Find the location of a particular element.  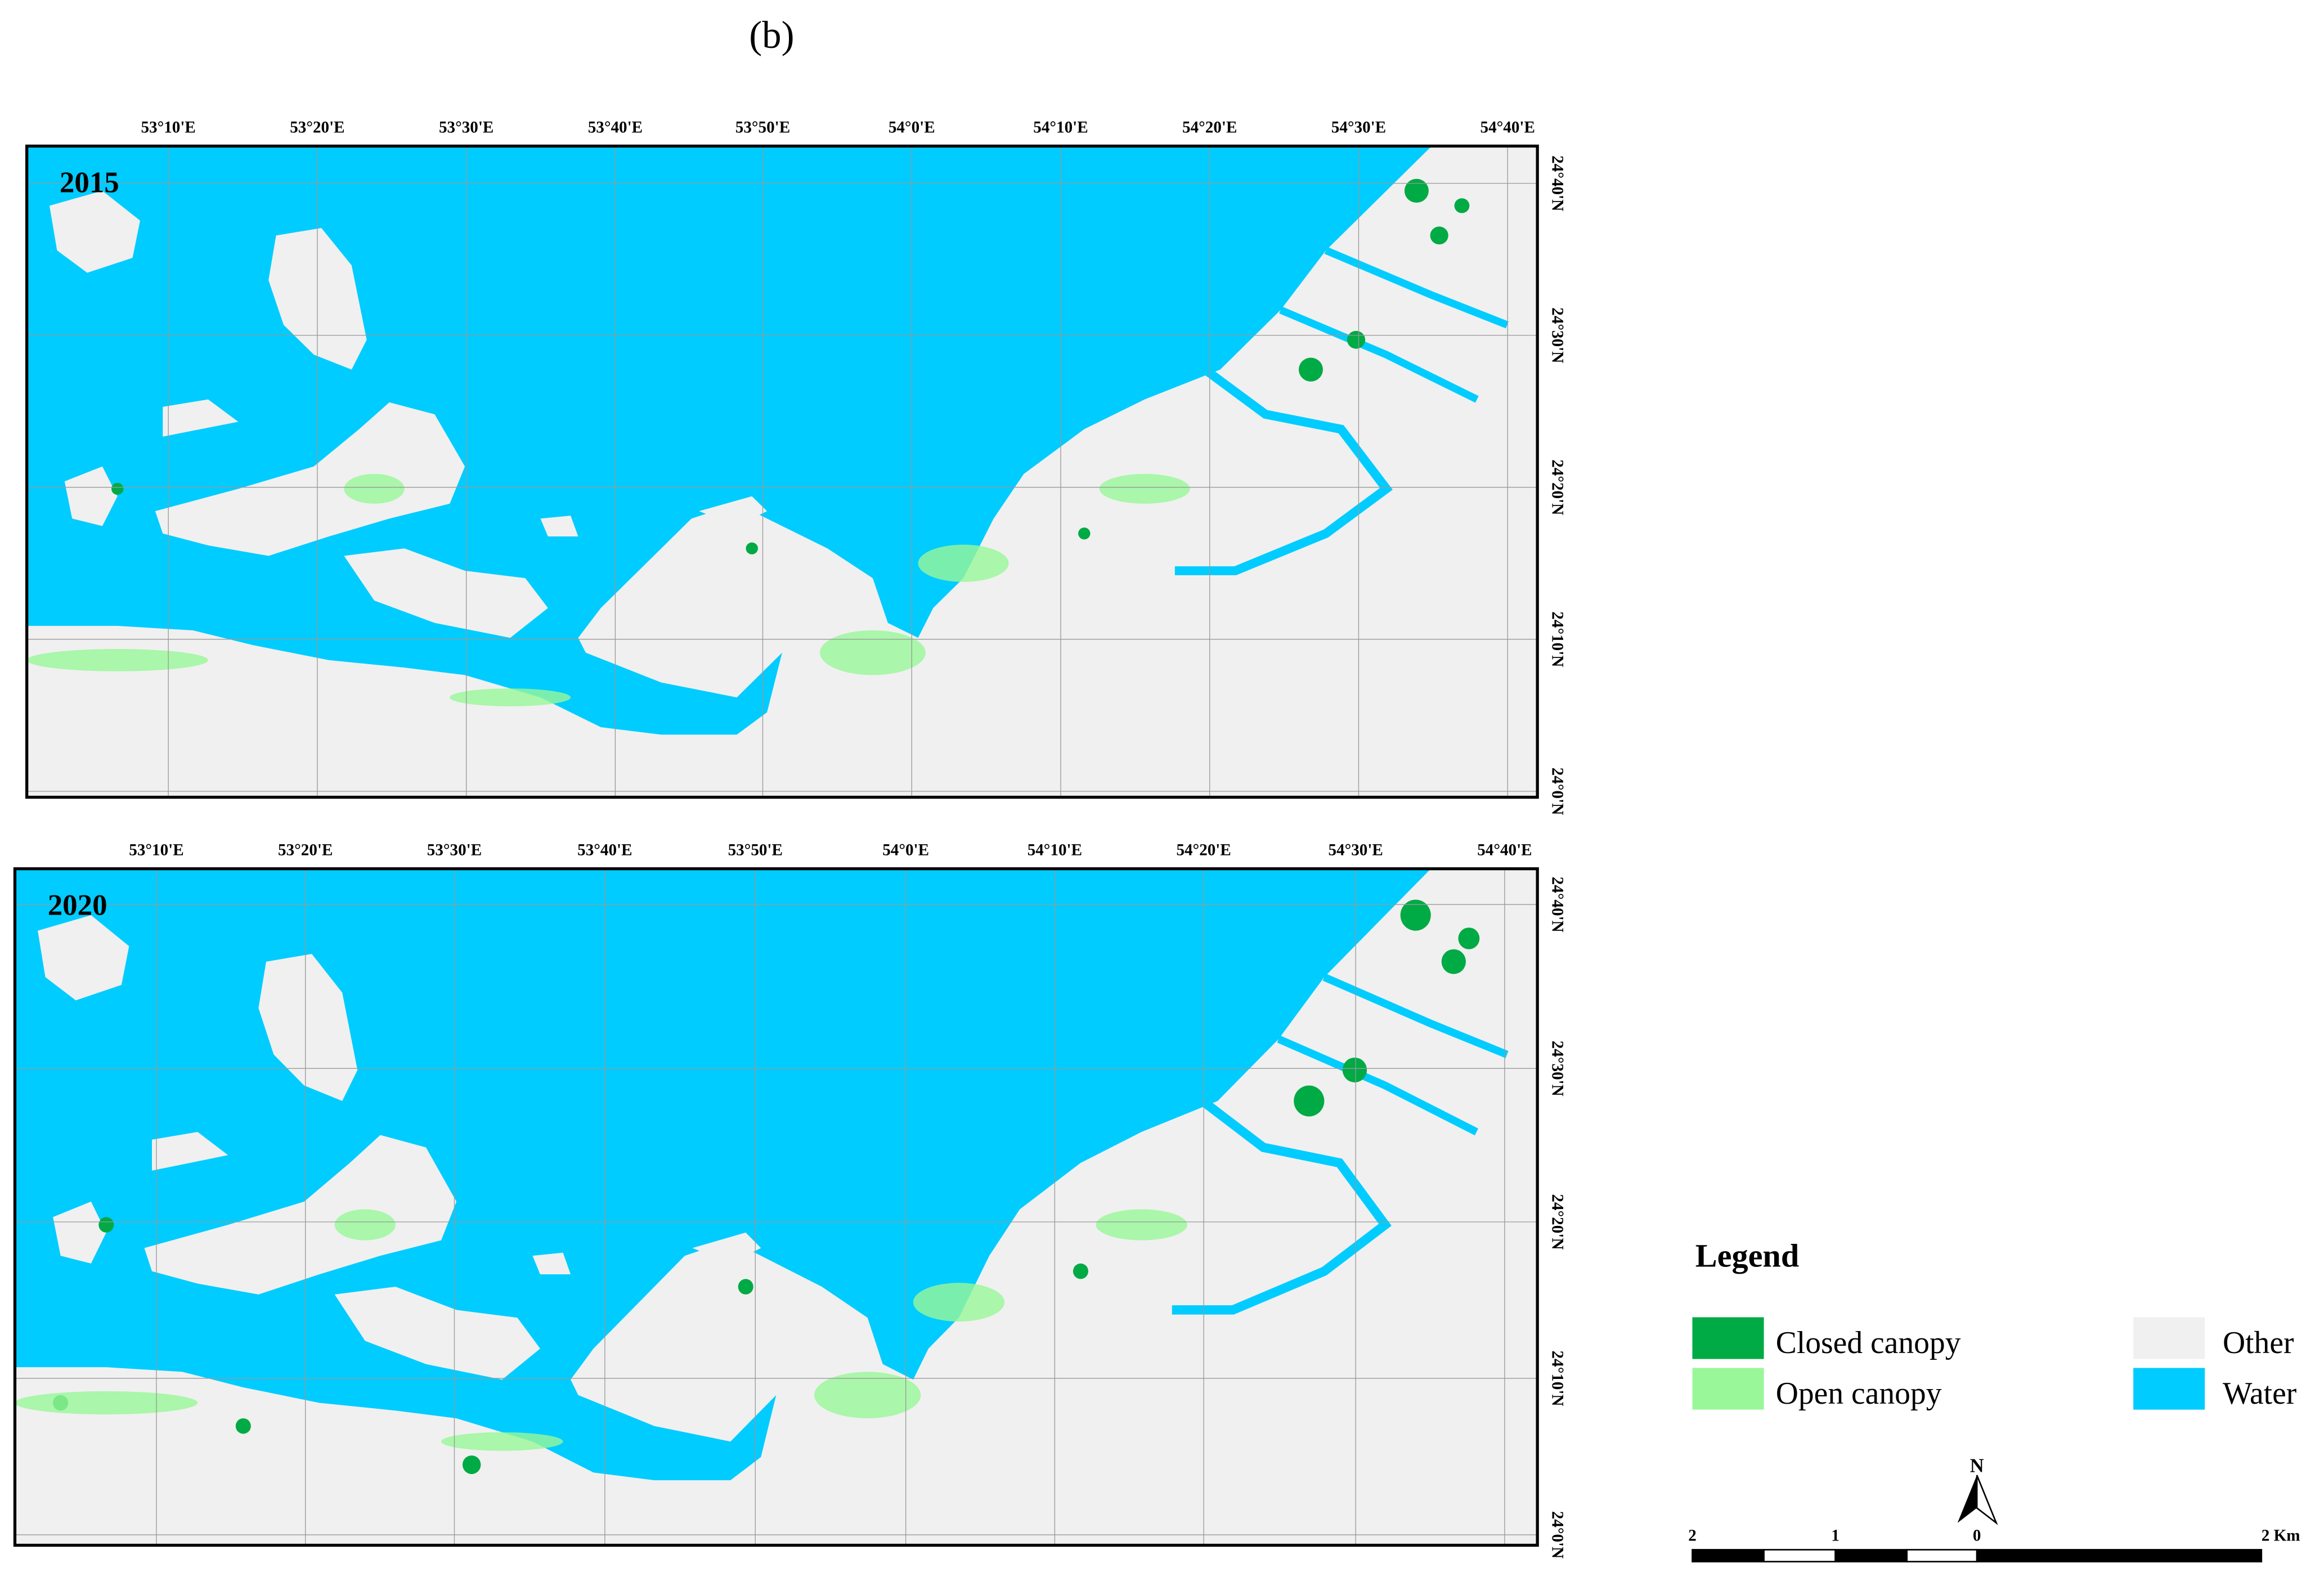

longitude-label: 53°20'E is located at coordinates (305, 850).